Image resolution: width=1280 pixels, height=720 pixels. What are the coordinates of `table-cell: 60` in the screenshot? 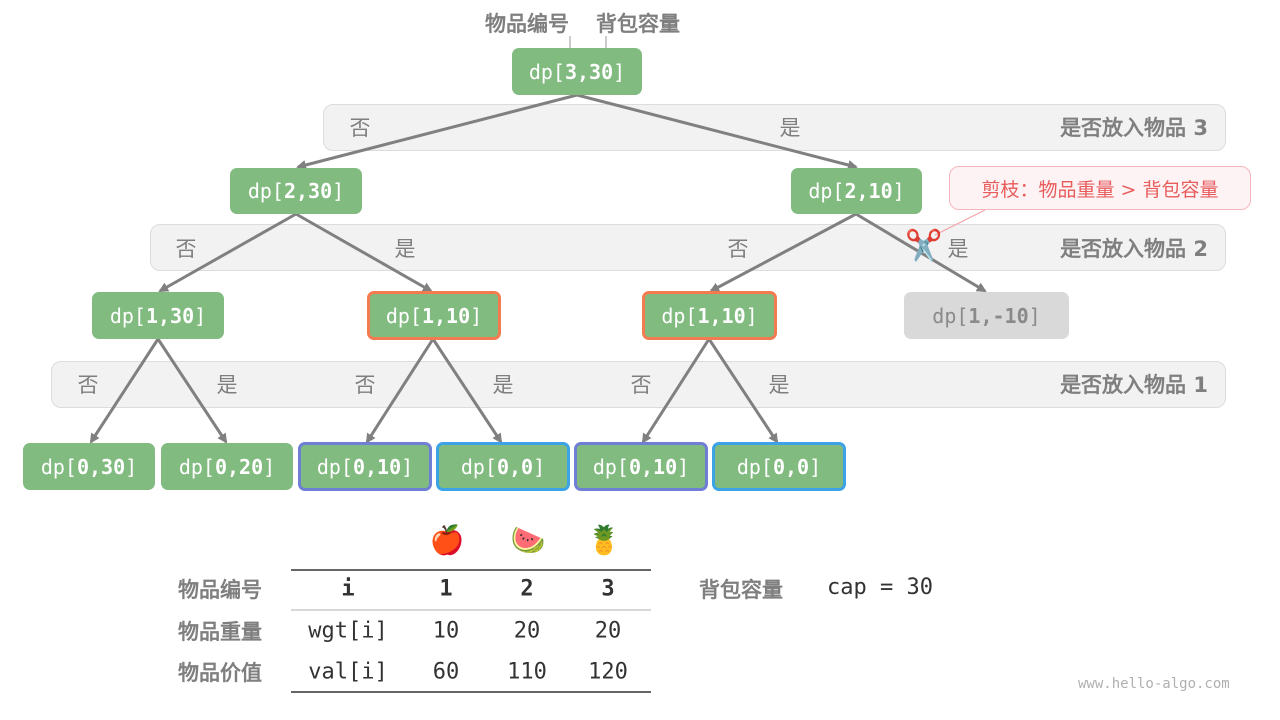 It's located at (446, 672).